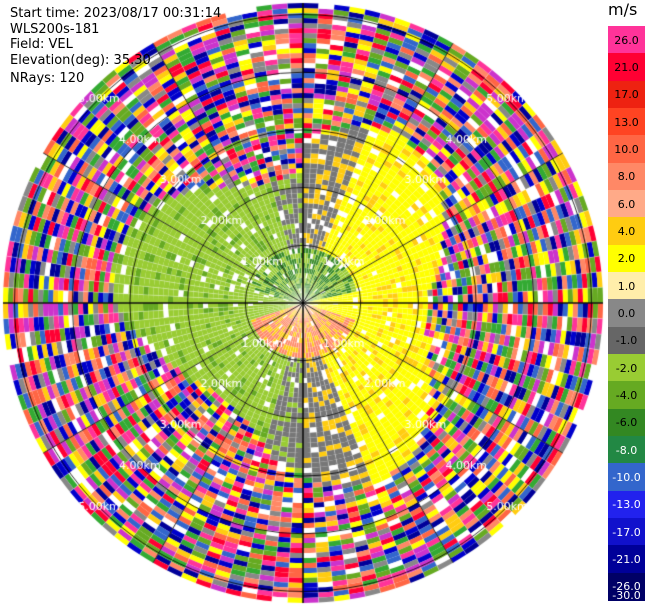  What do you see at coordinates (47, 78) in the screenshot?
I see `nrays-text: NRays: 120` at bounding box center [47, 78].